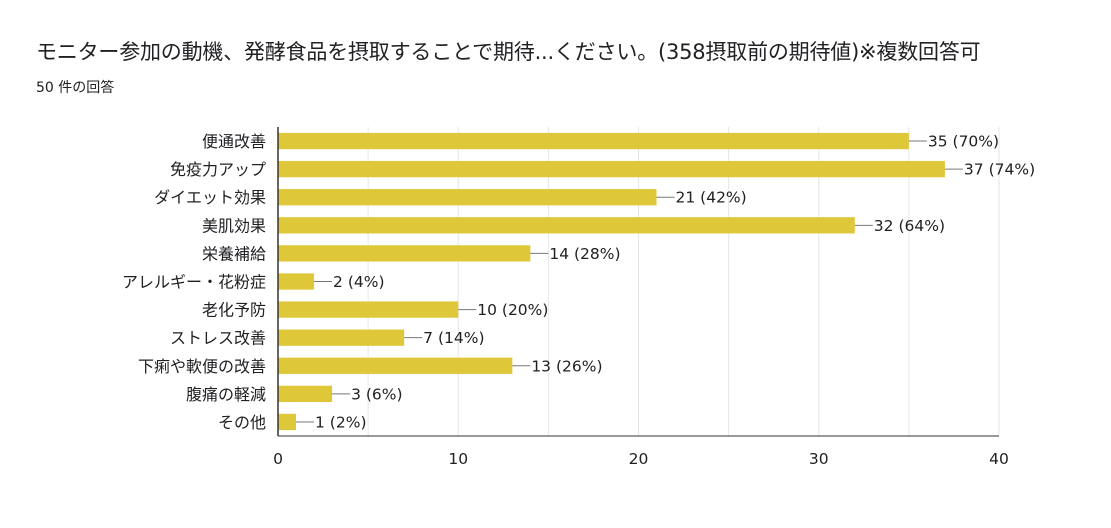 The height and width of the screenshot is (528, 1111). What do you see at coordinates (358, 282) in the screenshot?
I see `data-label: 2 (4%)` at bounding box center [358, 282].